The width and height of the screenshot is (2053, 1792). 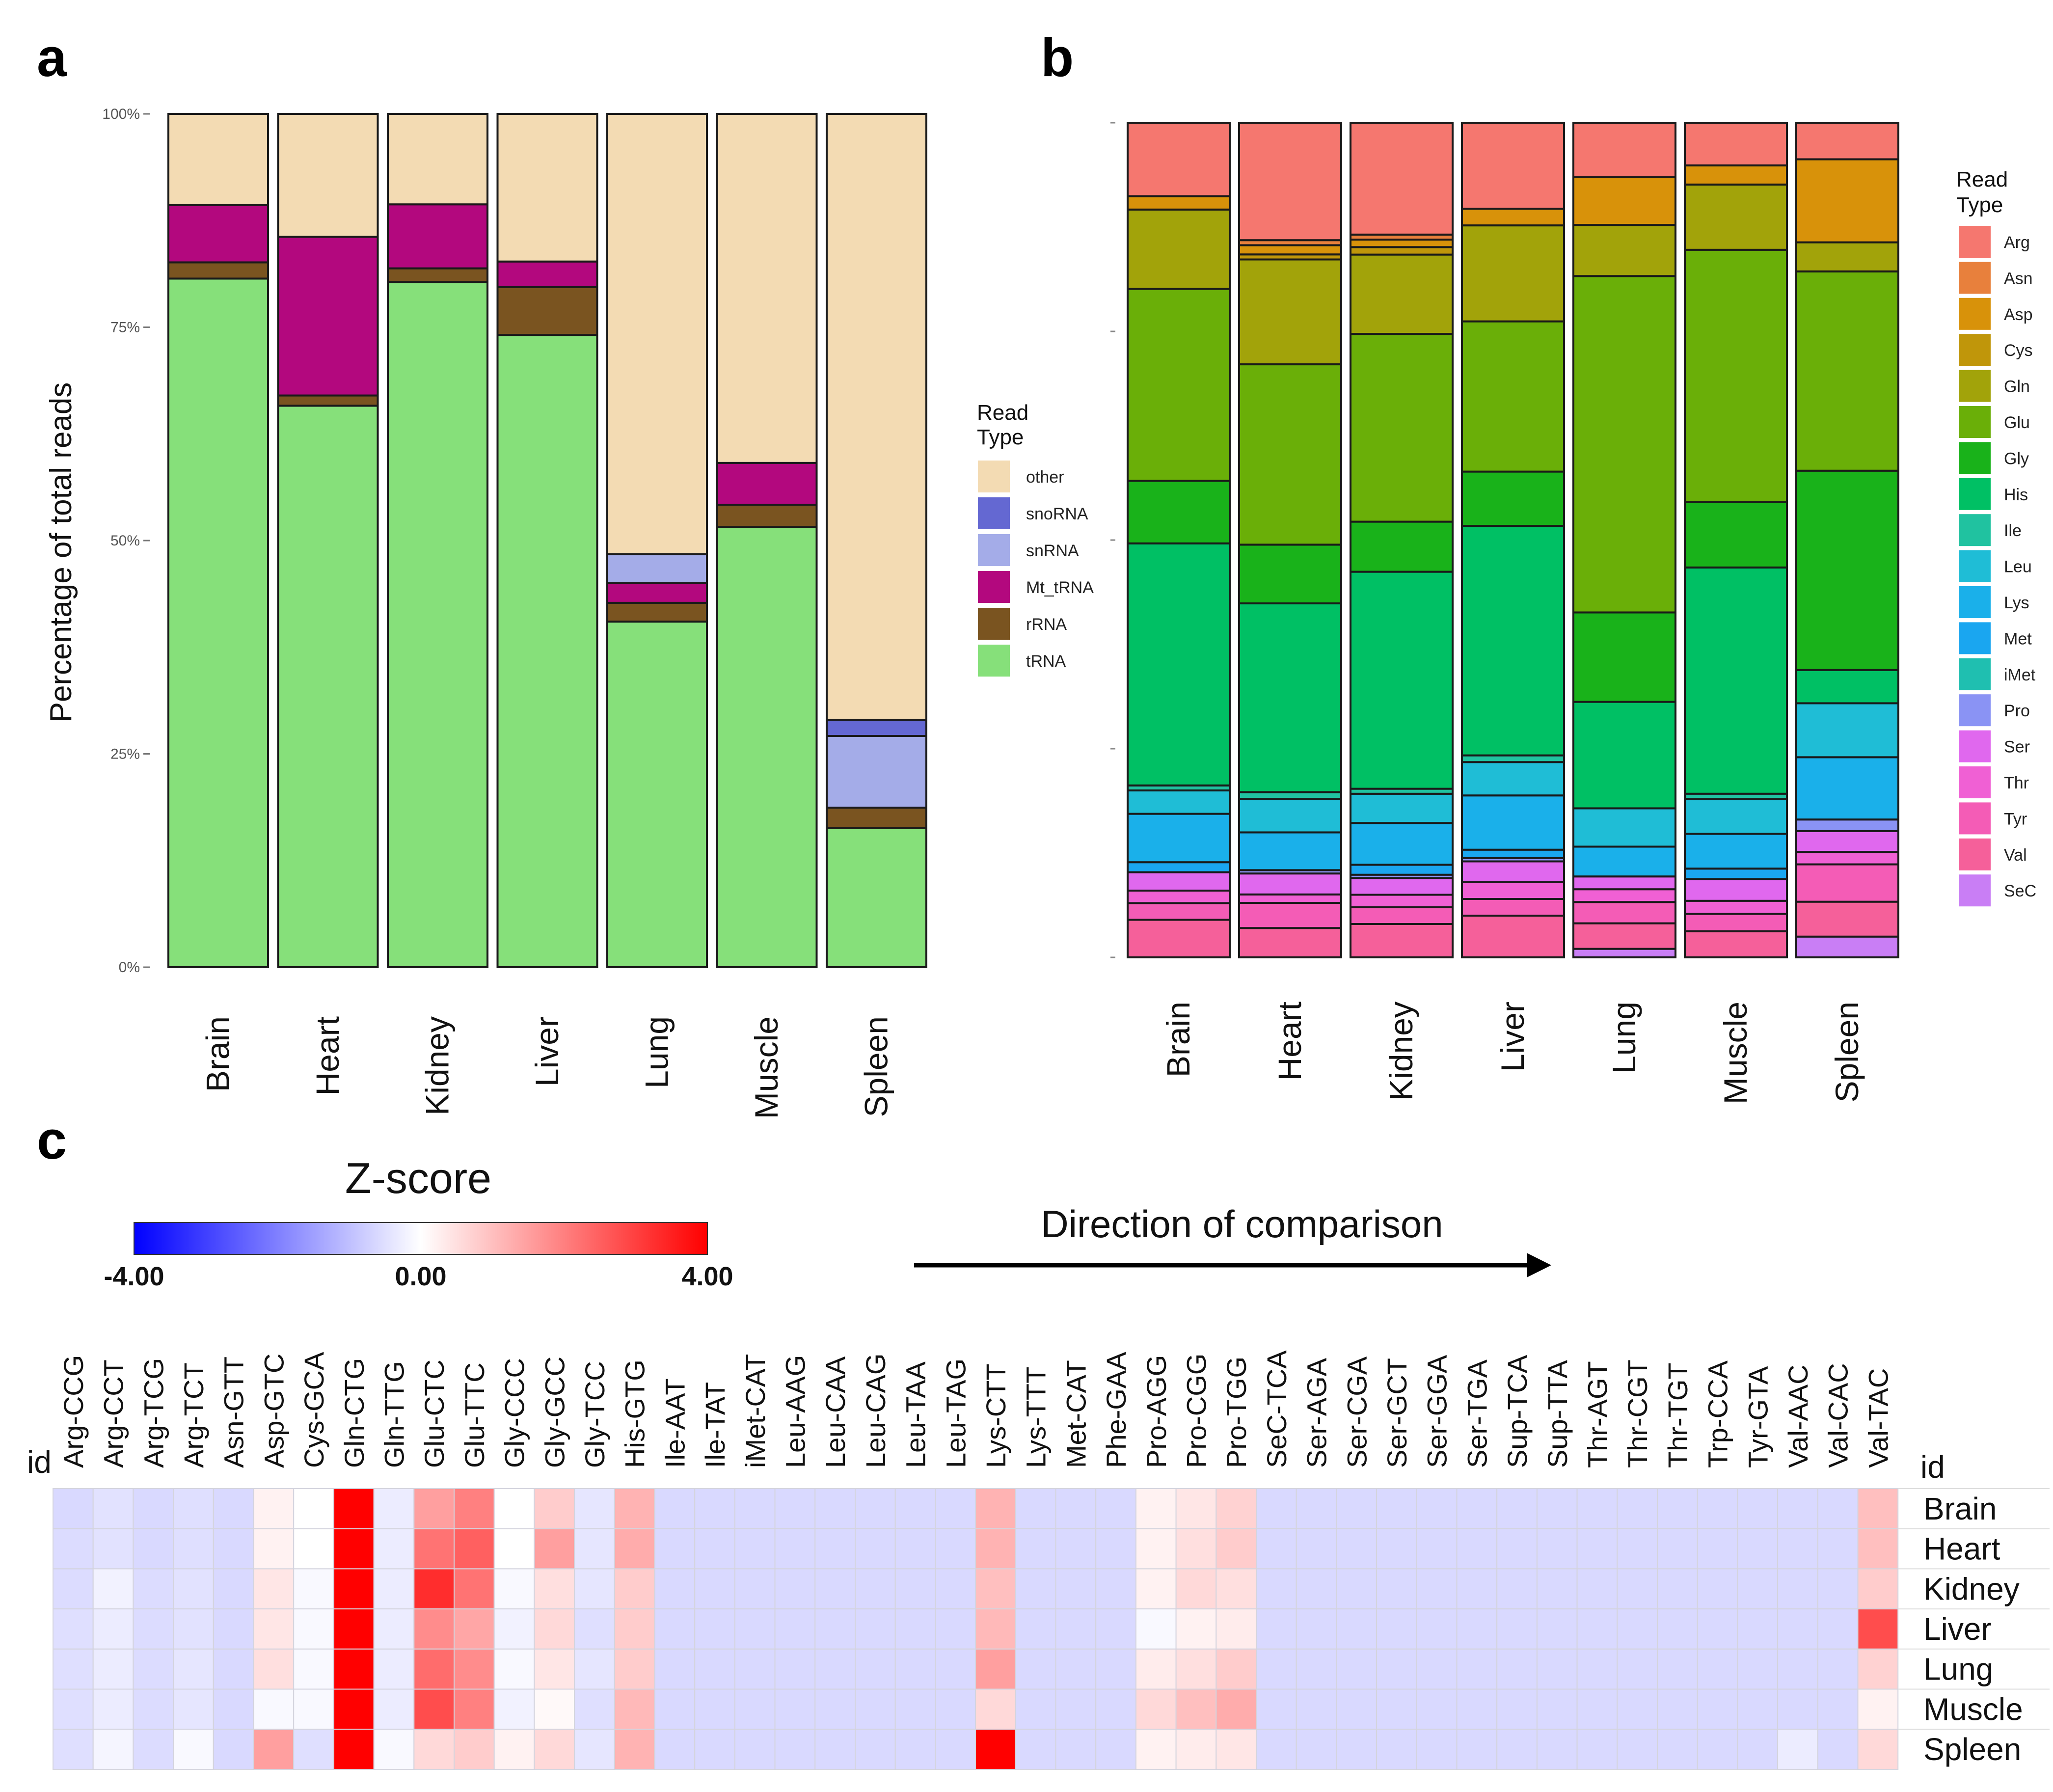 What do you see at coordinates (233, 1629) in the screenshot?
I see `heatmap-cell-liver-asn-gtt` at bounding box center [233, 1629].